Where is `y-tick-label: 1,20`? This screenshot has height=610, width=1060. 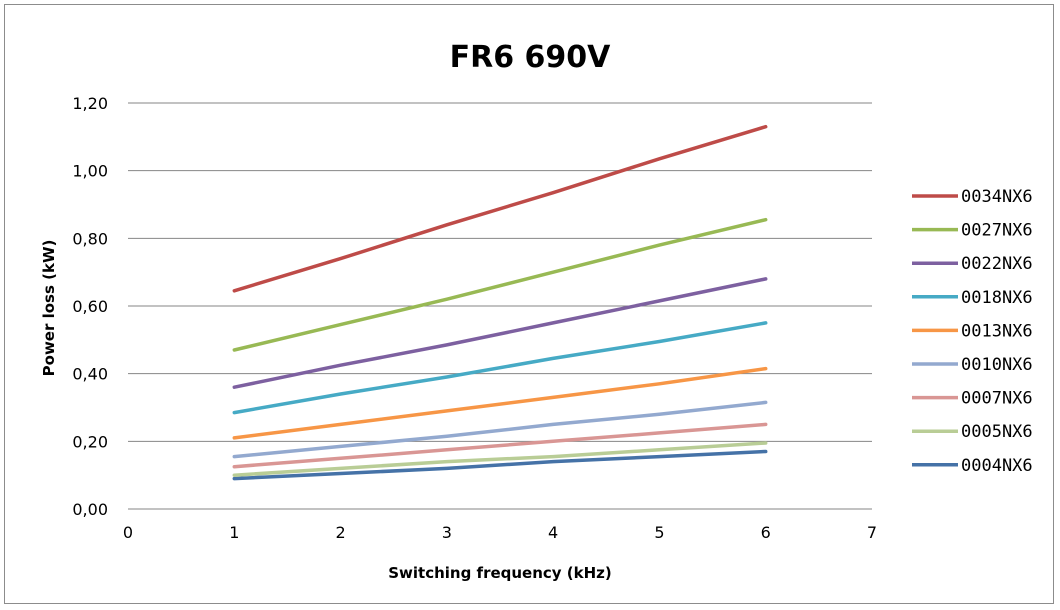 y-tick-label: 1,20 is located at coordinates (90, 103).